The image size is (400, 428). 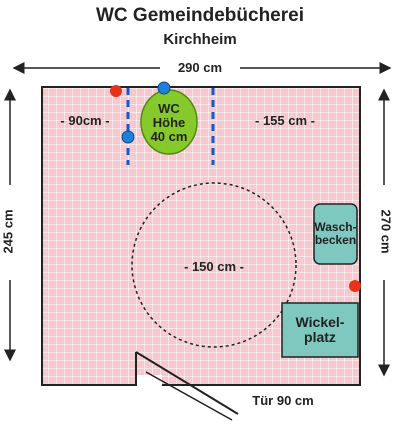 I want to click on sink-label: Wasch- becken, so click(x=335, y=234).